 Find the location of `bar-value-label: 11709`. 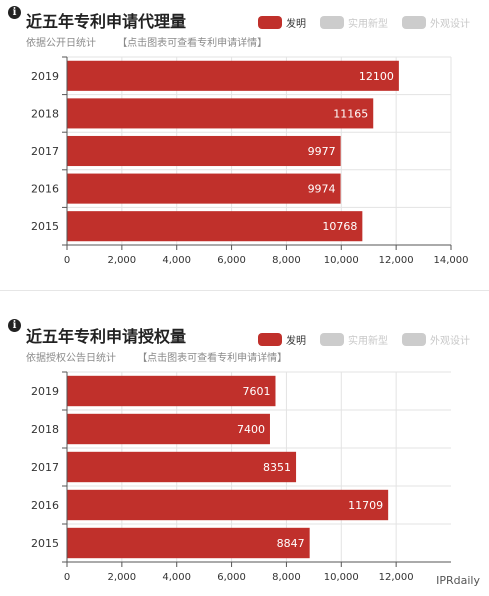

bar-value-label: 11709 is located at coordinates (365, 505).